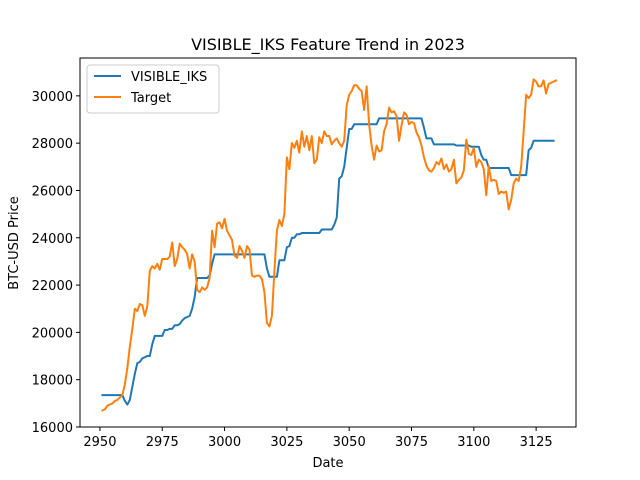  Describe the element at coordinates (52, 191) in the screenshot. I see `y-tick-label: 26000` at that location.